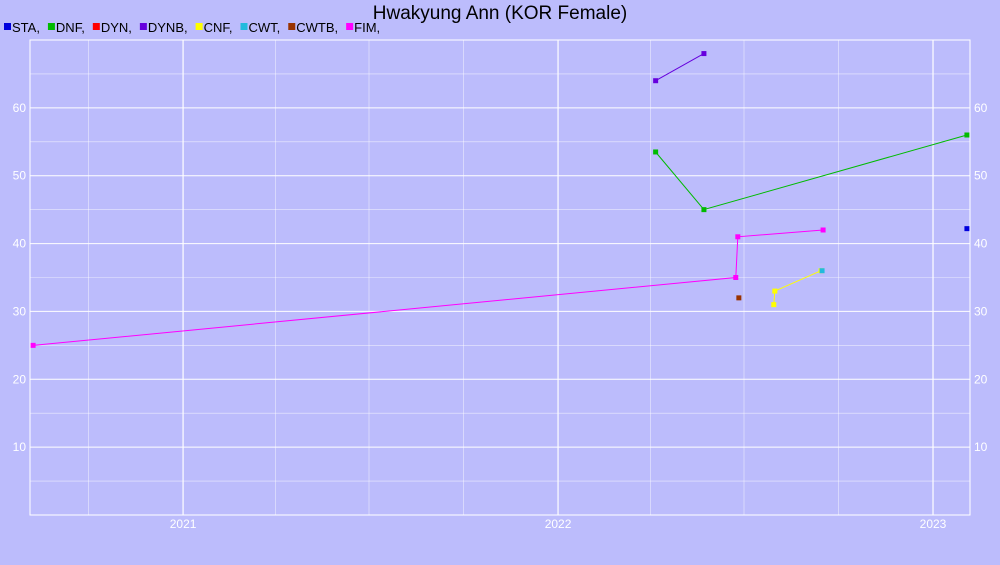 This screenshot has height=565, width=1000. Describe the element at coordinates (933, 524) in the screenshot. I see `x-tick-label: 2023` at that location.